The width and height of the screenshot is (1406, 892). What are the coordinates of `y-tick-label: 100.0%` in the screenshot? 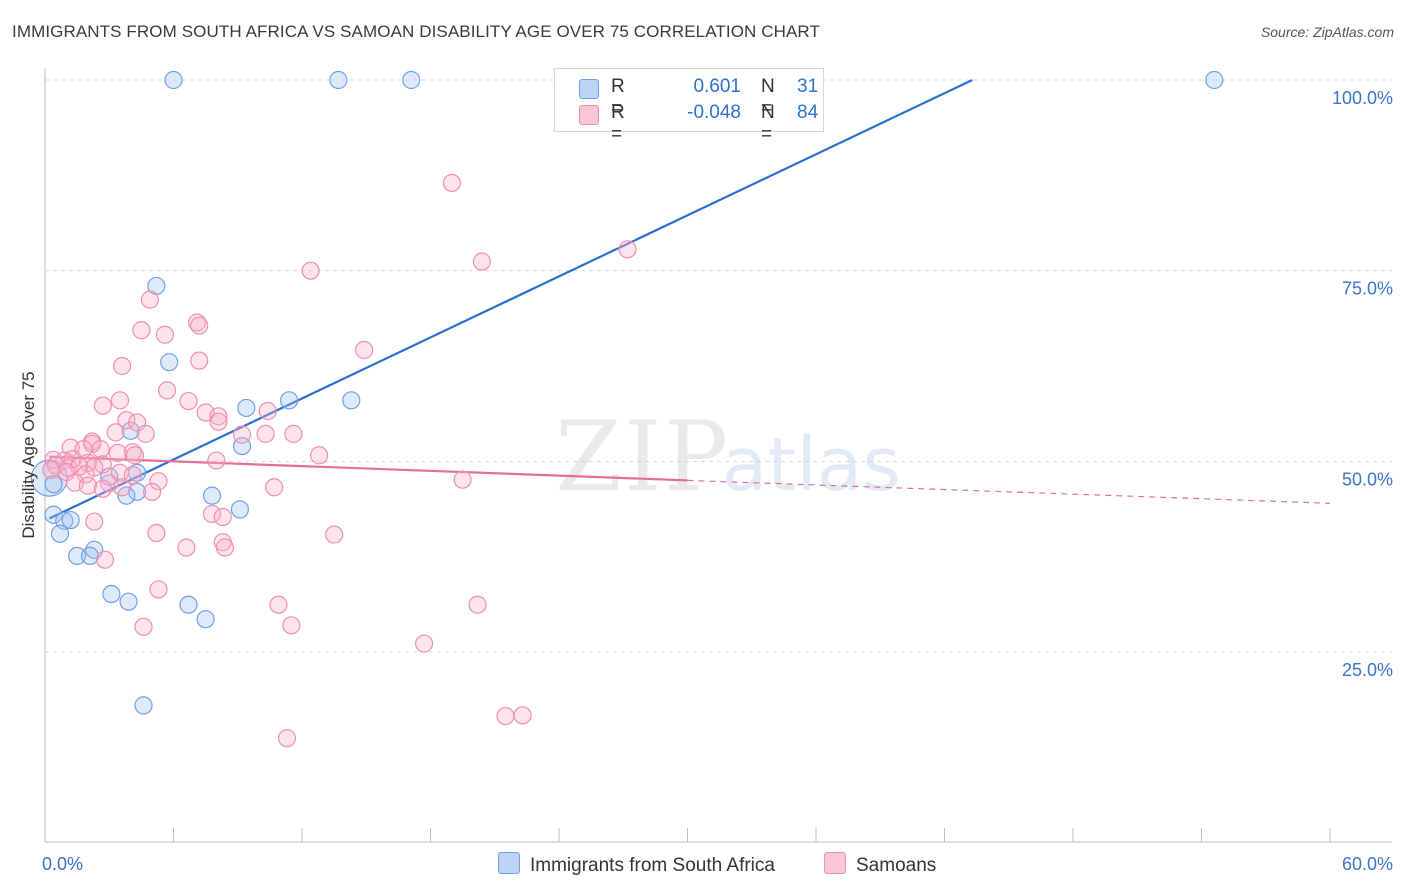 It's located at (1362, 98).